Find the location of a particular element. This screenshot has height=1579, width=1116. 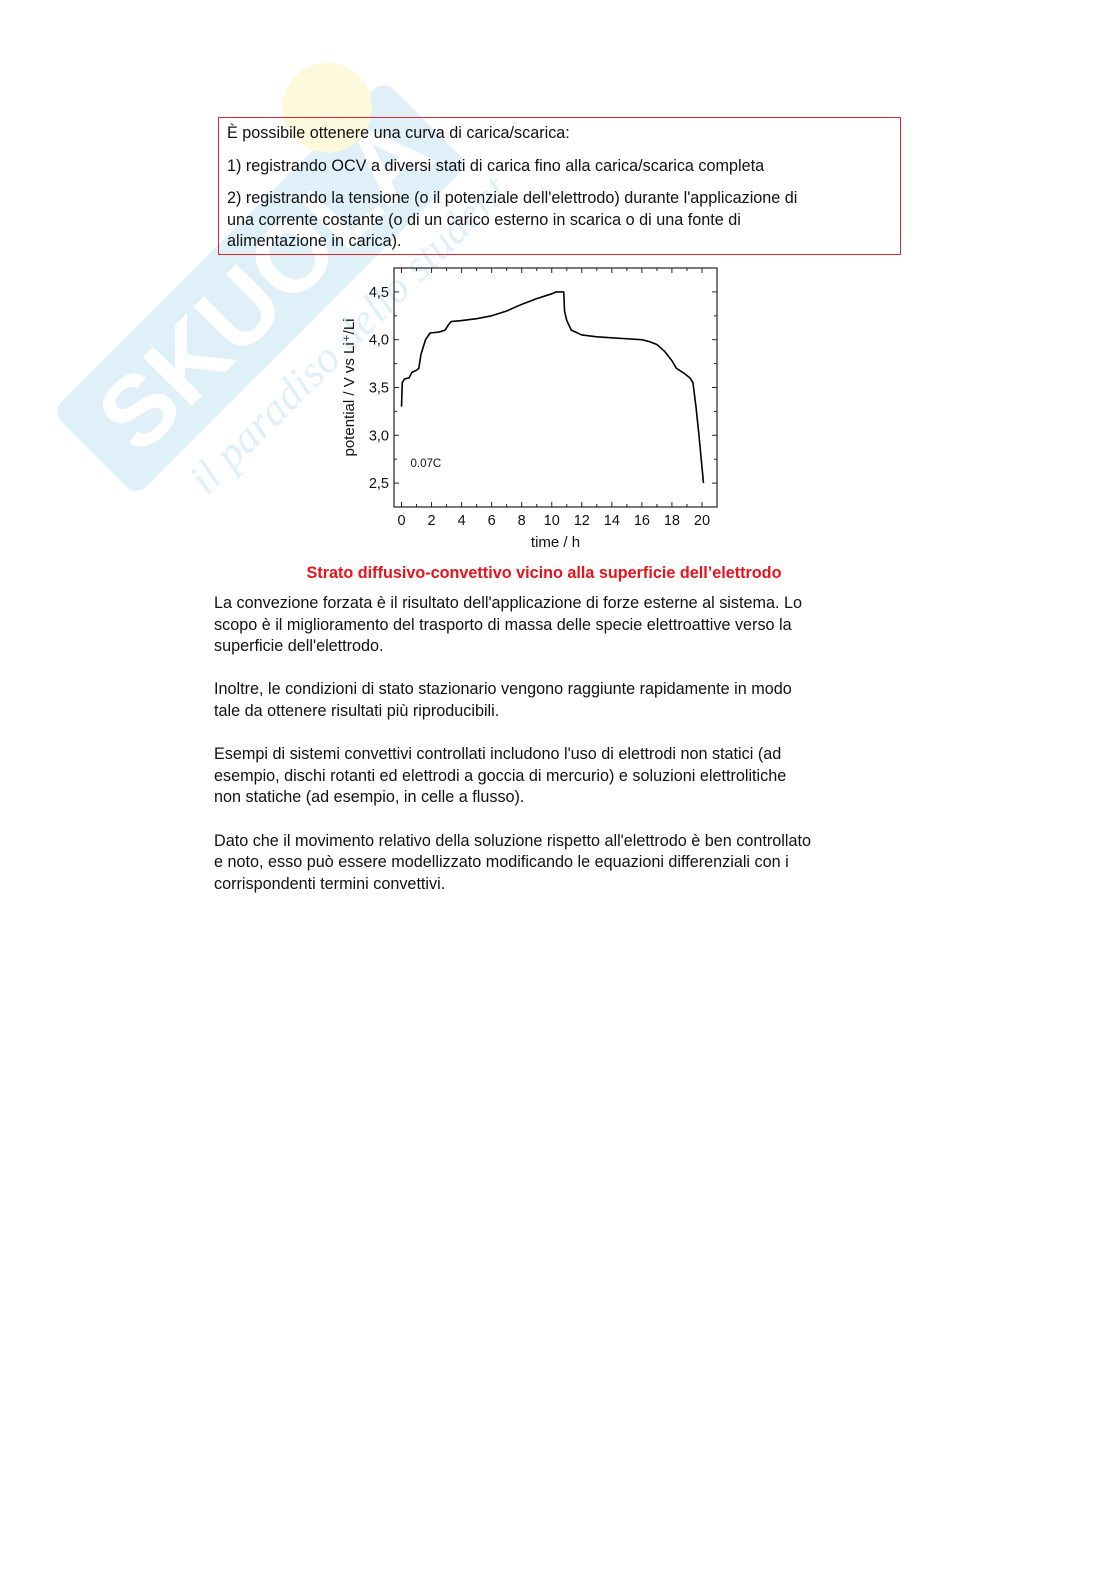

y-tick-label: 3,0 is located at coordinates (379, 436).